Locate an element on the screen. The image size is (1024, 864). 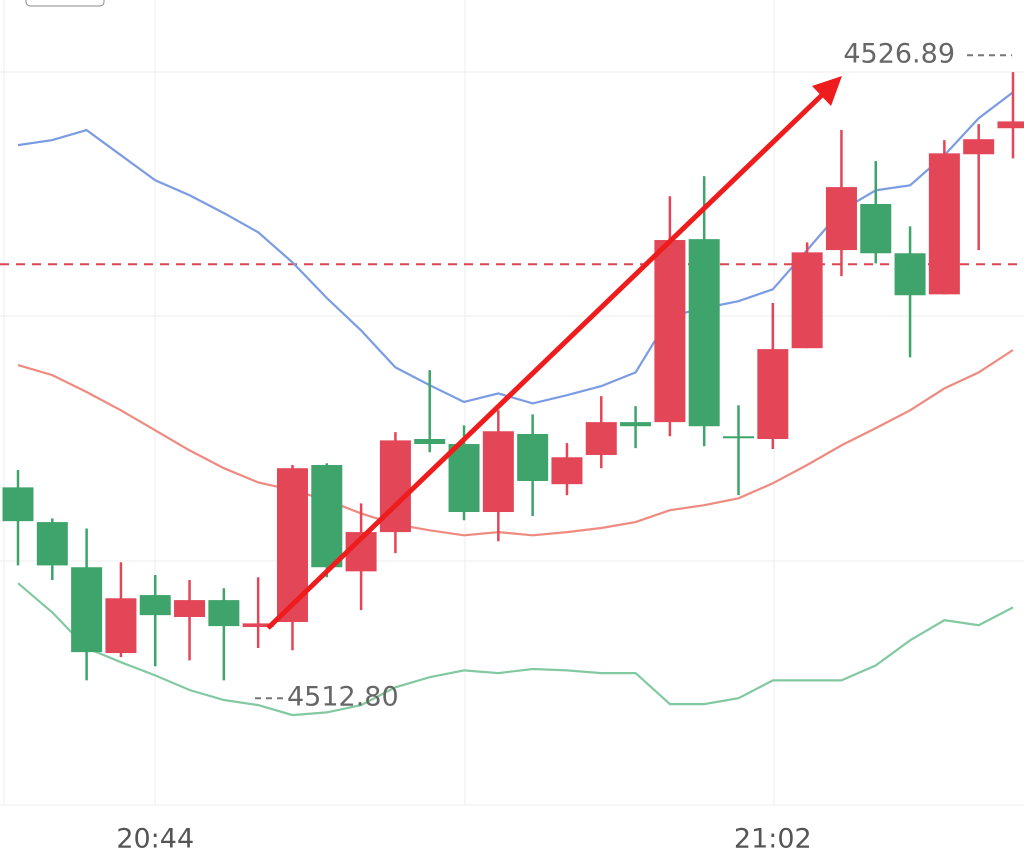
x-tick-label: 21:02 is located at coordinates (773, 839).